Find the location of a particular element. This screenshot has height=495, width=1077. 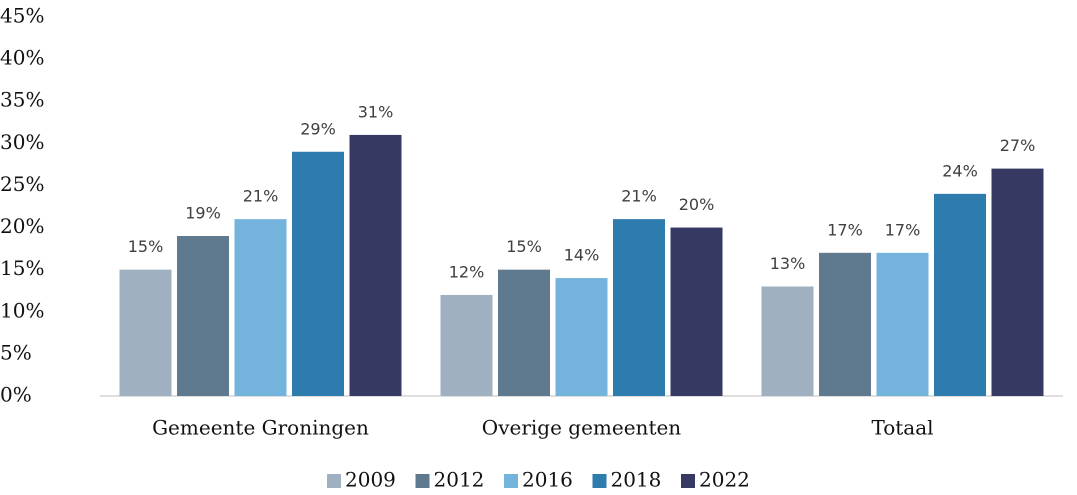

y-tick-label: 45% is located at coordinates (22, 16).